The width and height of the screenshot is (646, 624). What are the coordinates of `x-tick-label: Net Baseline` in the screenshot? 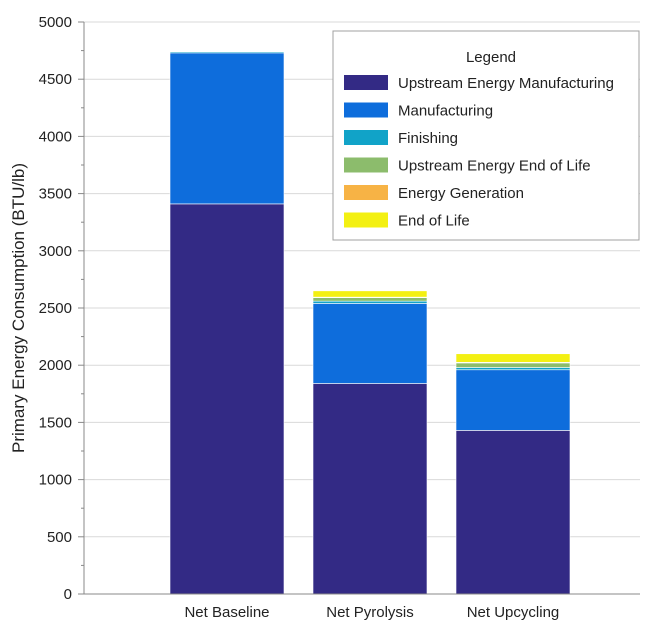 It's located at (226, 612).